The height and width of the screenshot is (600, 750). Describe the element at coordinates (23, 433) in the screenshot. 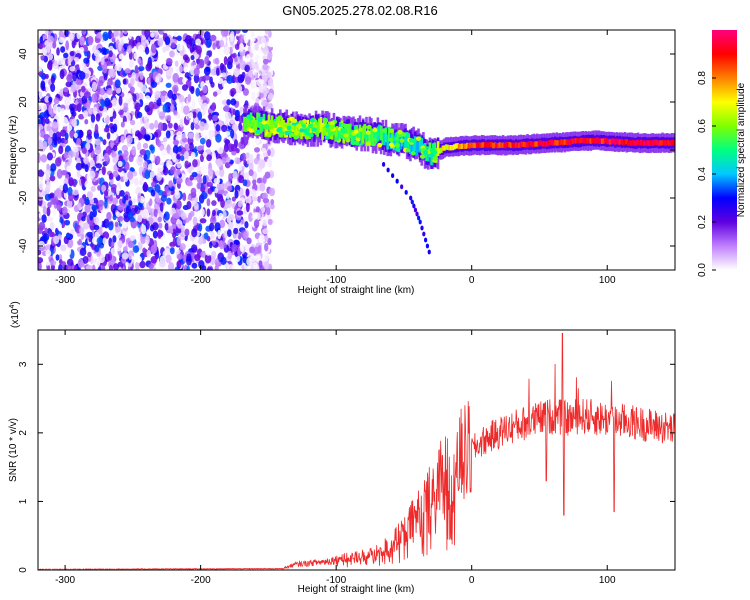

I see `snr-y-tick-label: 2` at that location.